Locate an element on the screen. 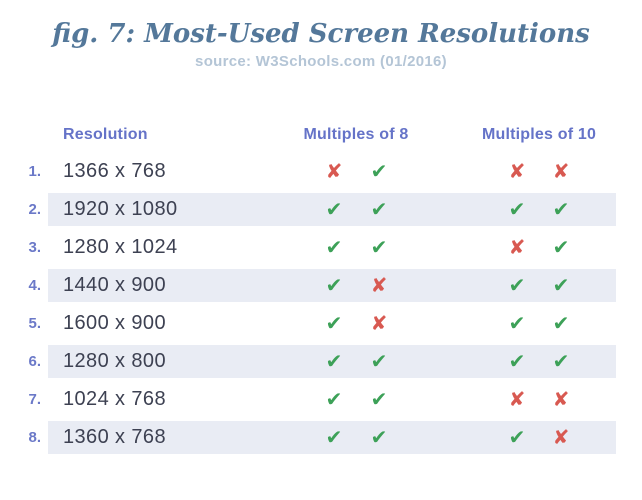 The image size is (642, 500). figure-title: fig. 7: Most-Used Screen Resolutions is located at coordinates (321, 34).